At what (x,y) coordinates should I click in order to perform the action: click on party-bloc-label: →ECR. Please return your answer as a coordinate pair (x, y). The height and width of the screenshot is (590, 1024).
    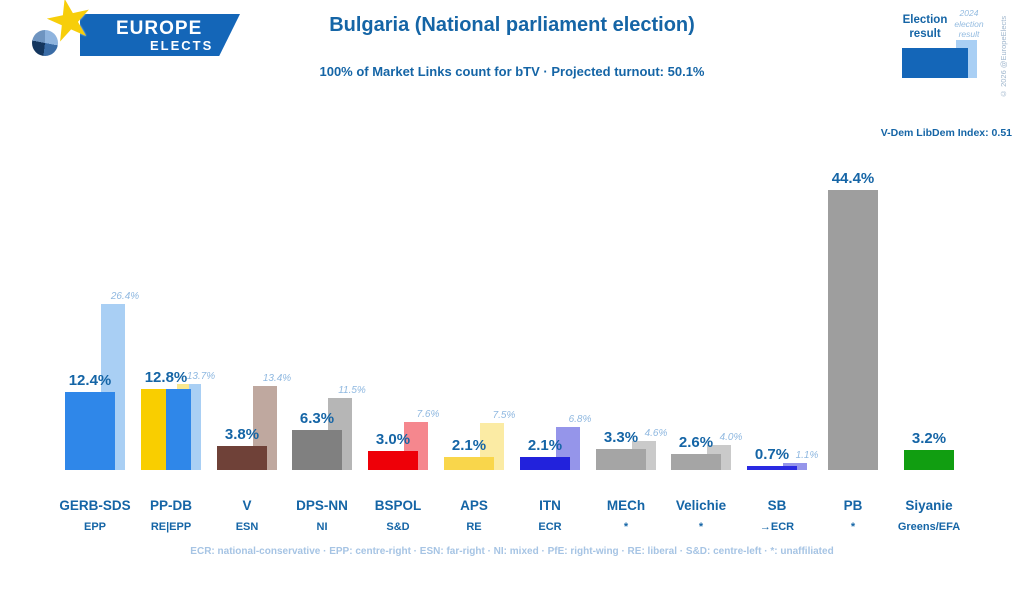
    Looking at the image, I should click on (777, 527).